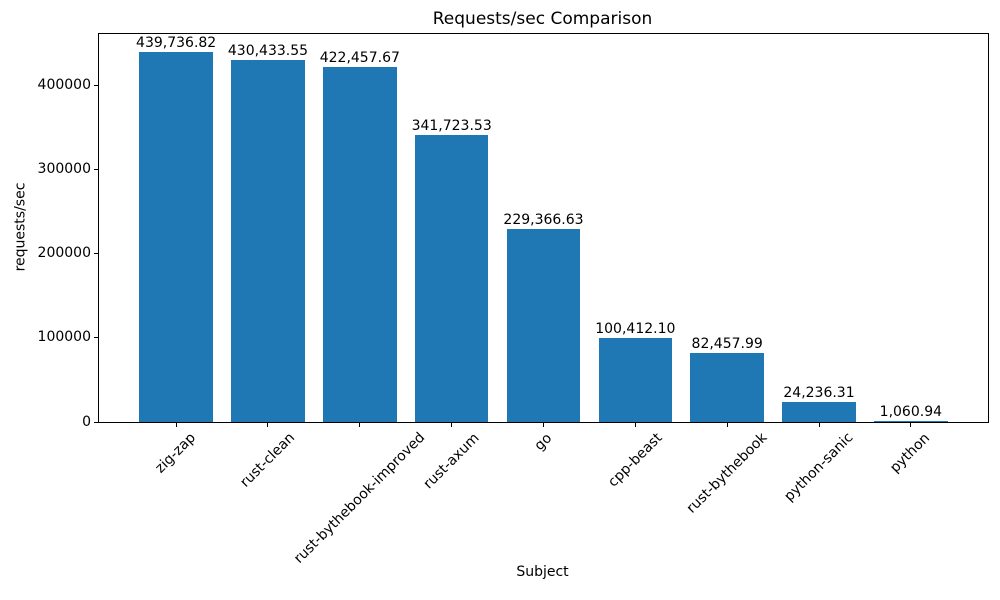 This screenshot has width=1000, height=600. What do you see at coordinates (543, 325) in the screenshot?
I see `bar-go` at bounding box center [543, 325].